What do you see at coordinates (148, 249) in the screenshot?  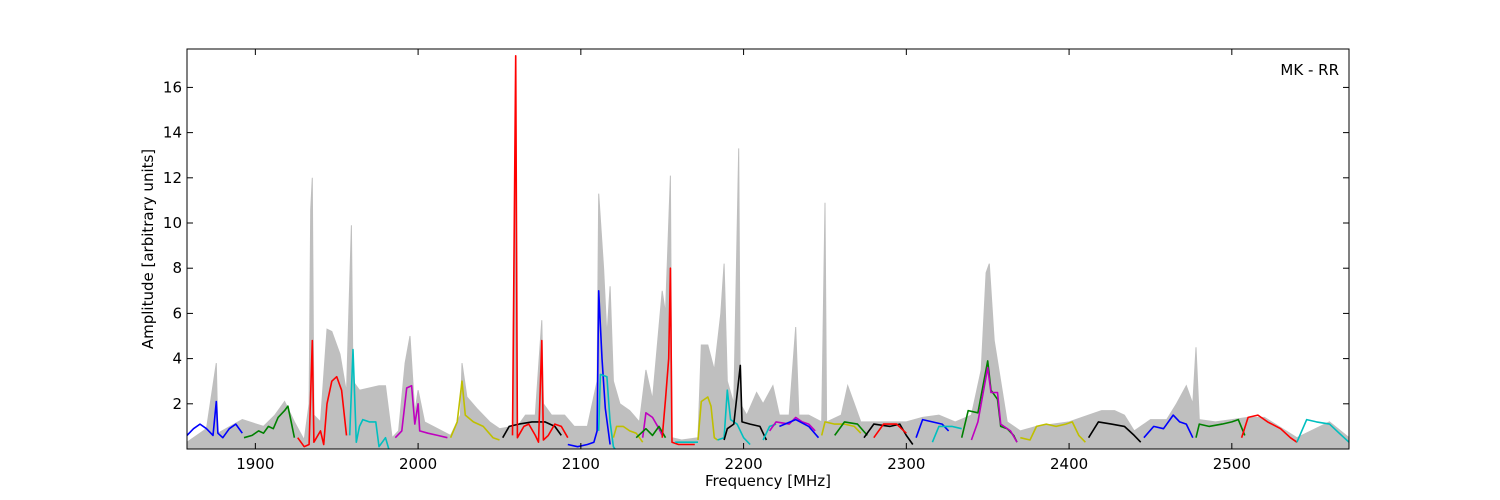 I see `y-axis-label: Amplitude [arbitrary units]` at bounding box center [148, 249].